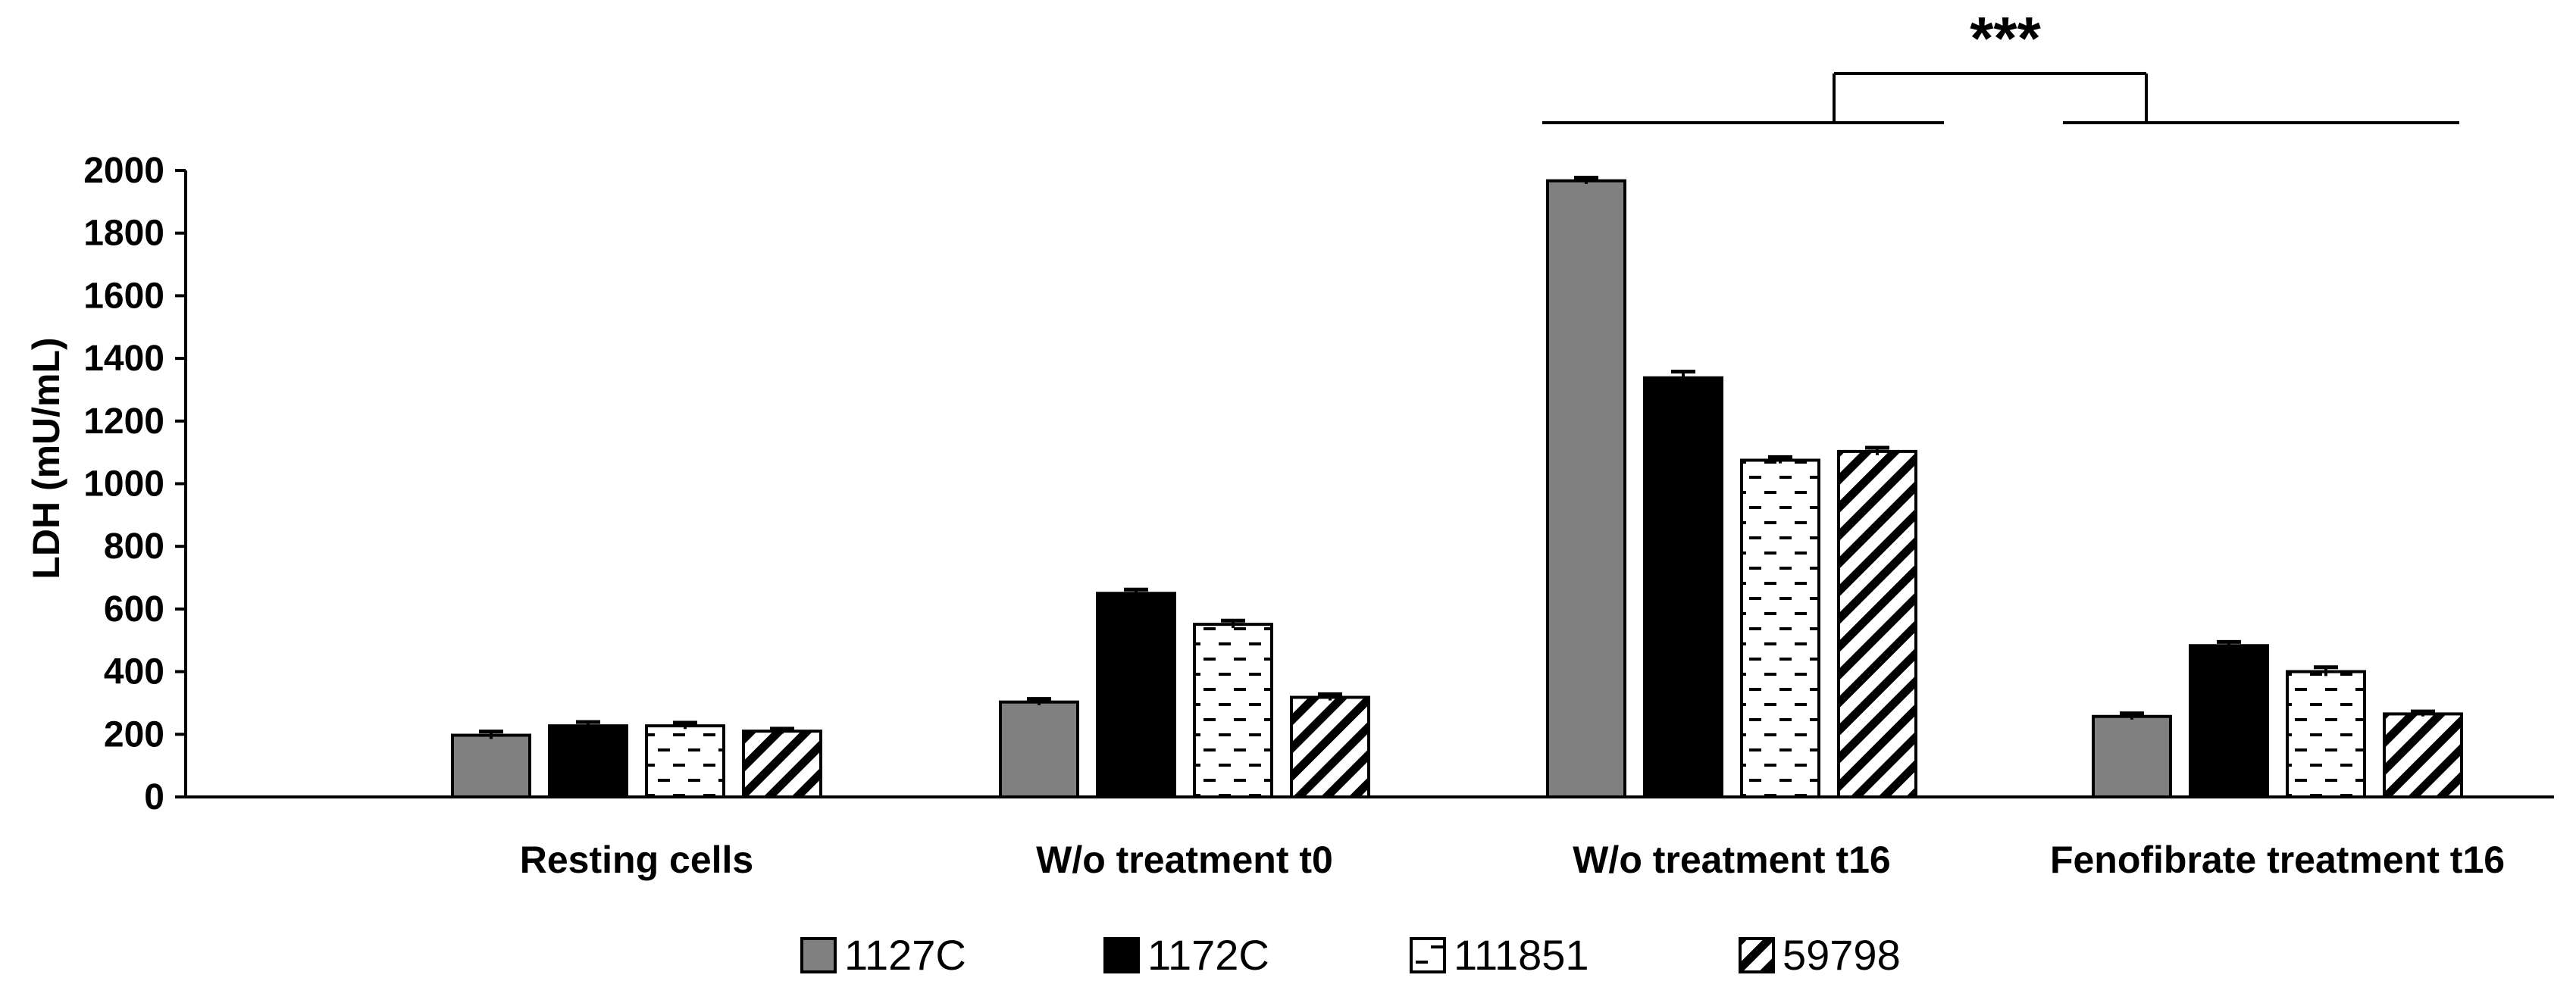 The image size is (2576, 1003). Describe the element at coordinates (123, 484) in the screenshot. I see `y-tick-label: 1000` at that location.